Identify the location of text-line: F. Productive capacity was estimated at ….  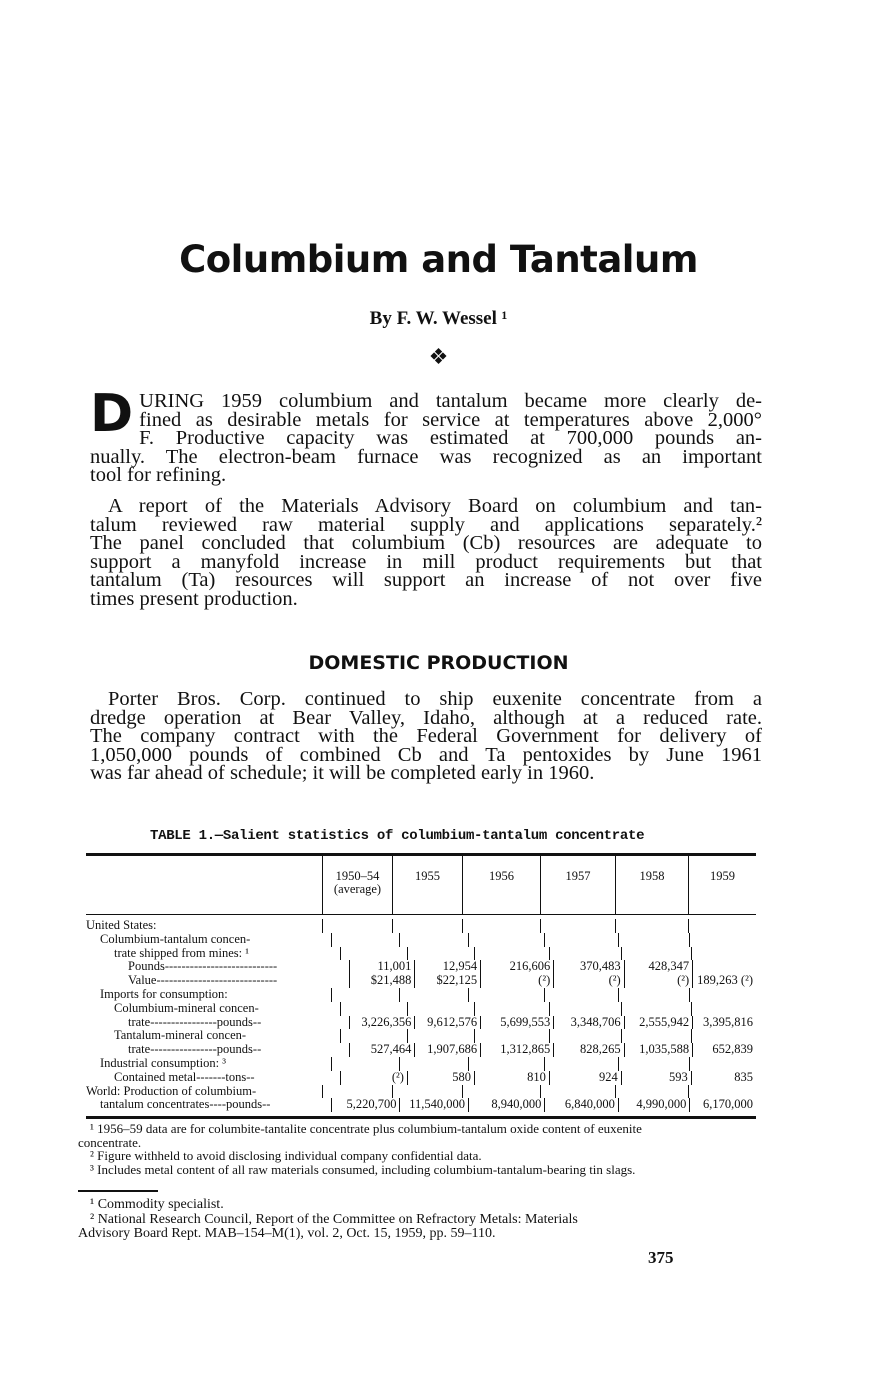
(450, 438).